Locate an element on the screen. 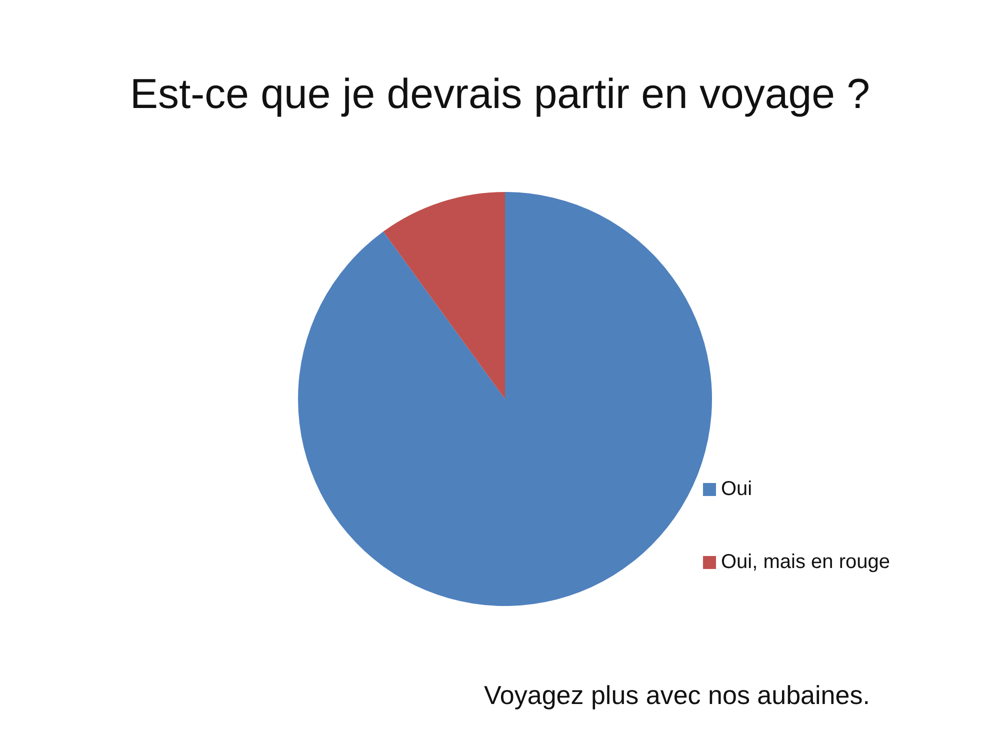 The width and height of the screenshot is (1000, 750). pie-slice is located at coordinates (444, 295).